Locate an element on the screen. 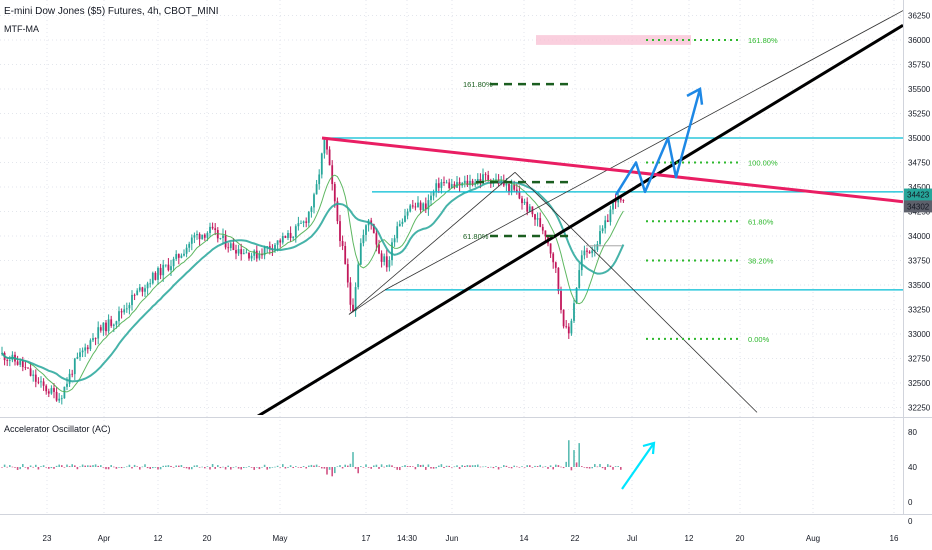 This screenshot has height=550, width=932. time-tick-label: 22 is located at coordinates (575, 538).